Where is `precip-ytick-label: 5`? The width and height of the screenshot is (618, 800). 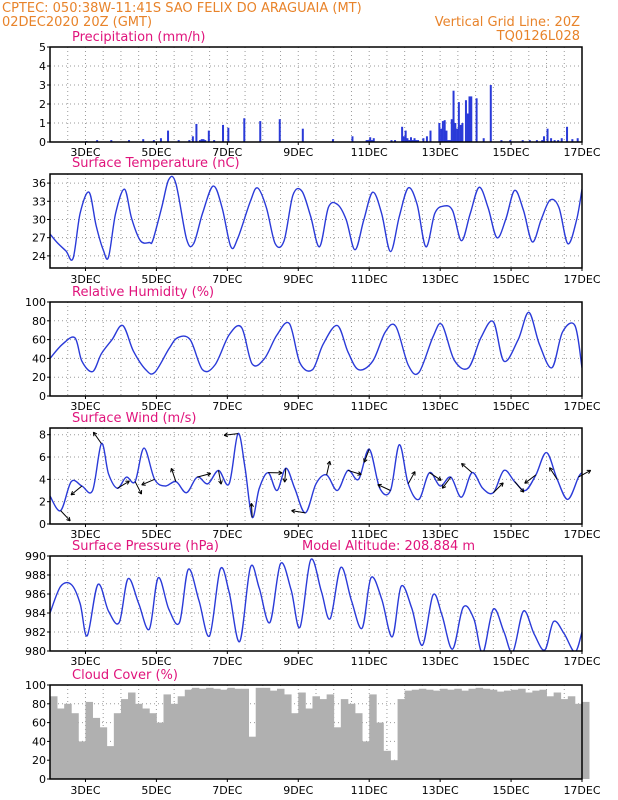
precip-ytick-label: 5 is located at coordinates (42, 47).